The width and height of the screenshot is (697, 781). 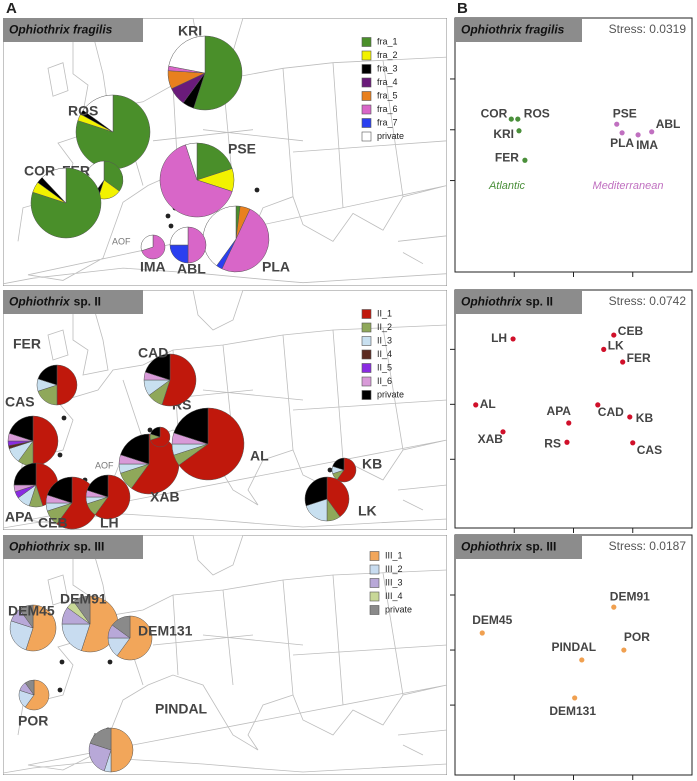 I want to click on point-label: ABL, so click(x=668, y=124).